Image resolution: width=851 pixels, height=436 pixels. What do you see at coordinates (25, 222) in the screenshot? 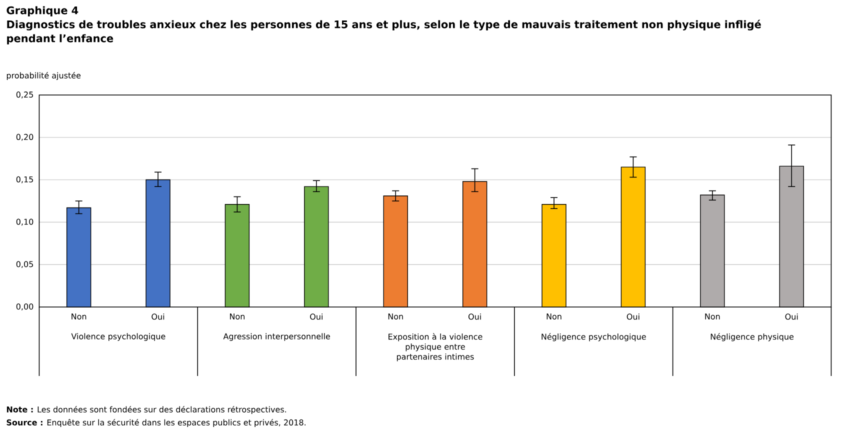
I see `y-tick-label: 0,10` at bounding box center [25, 222].